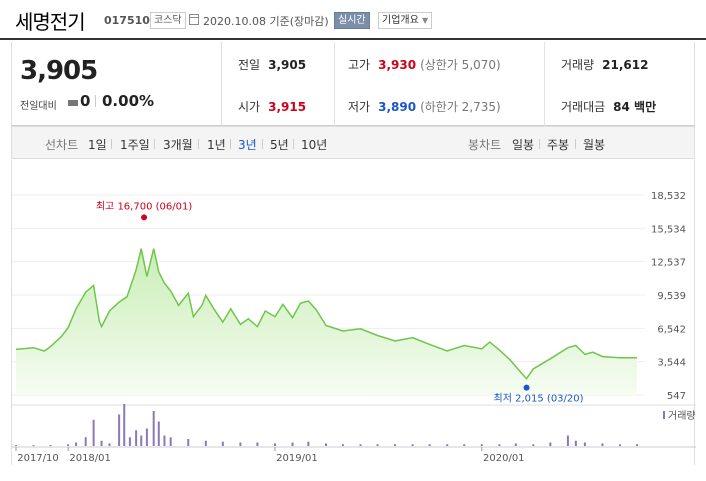 This screenshot has width=706, height=481. What do you see at coordinates (216, 145) in the screenshot?
I see `period-1y: 1년` at bounding box center [216, 145].